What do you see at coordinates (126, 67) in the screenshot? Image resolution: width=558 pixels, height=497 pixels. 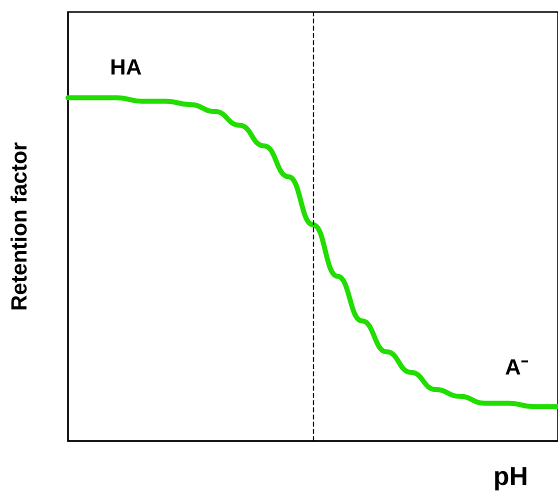 I see `text: HA` at bounding box center [126, 67].